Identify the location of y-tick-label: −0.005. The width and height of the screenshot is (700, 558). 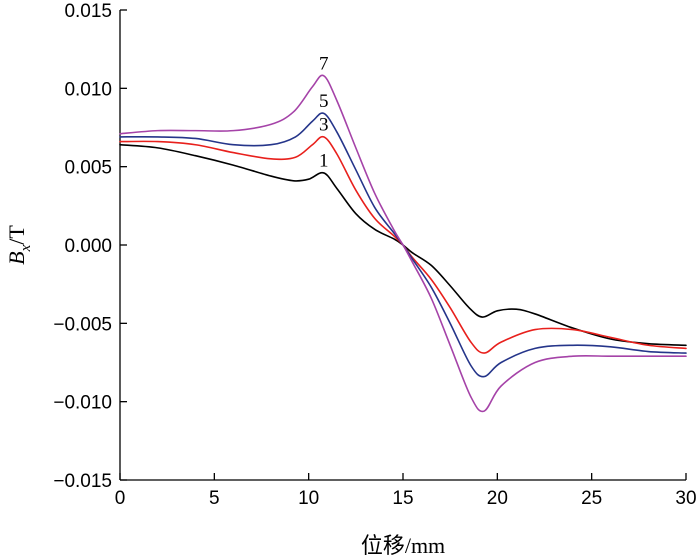
(82, 324).